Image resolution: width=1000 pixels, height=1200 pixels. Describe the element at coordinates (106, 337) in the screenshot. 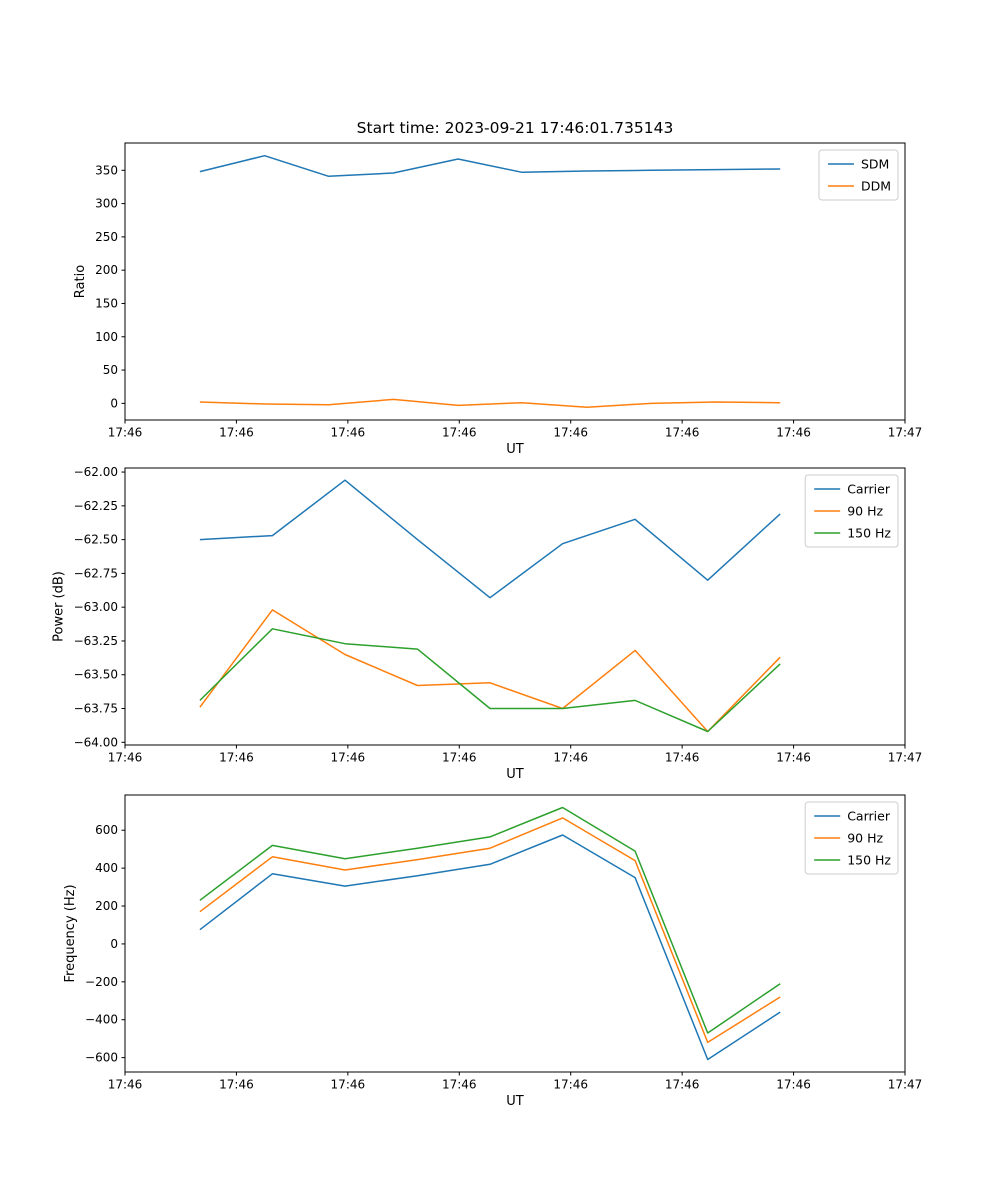

I see `y-tick-label: 100` at that location.